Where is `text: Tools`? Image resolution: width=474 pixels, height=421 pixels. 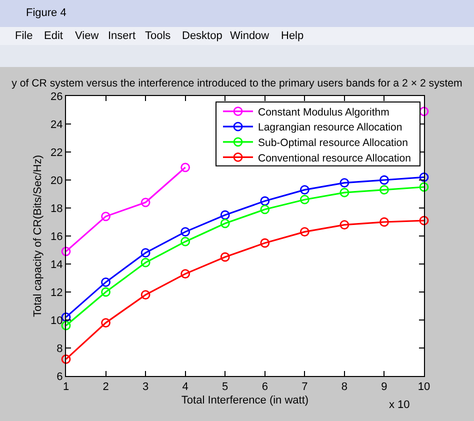
text: Tools is located at coordinates (158, 36).